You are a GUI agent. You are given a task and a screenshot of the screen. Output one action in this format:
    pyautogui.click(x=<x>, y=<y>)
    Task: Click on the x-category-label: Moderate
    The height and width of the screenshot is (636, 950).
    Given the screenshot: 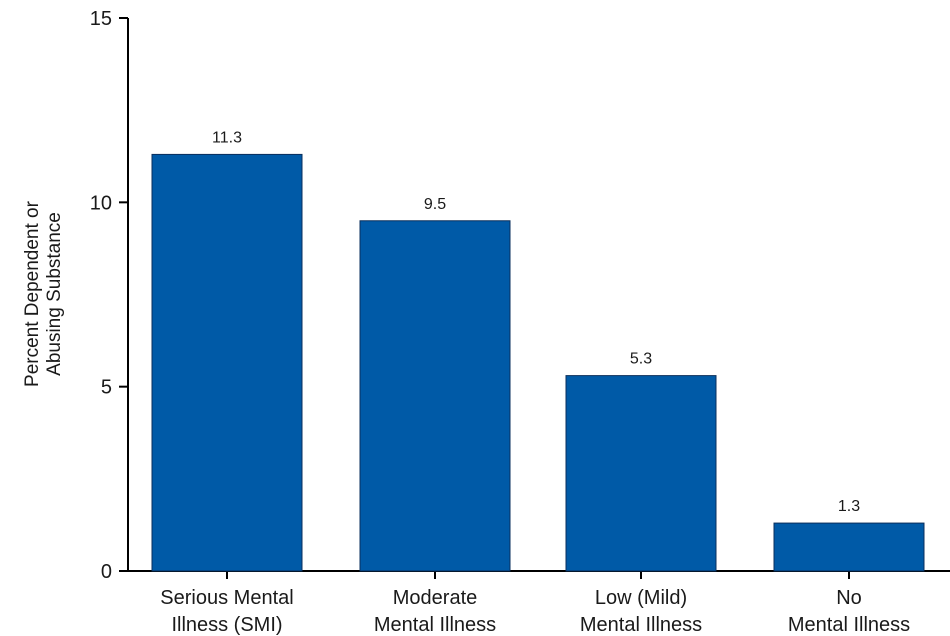 What is the action you would take?
    pyautogui.click(x=435, y=598)
    